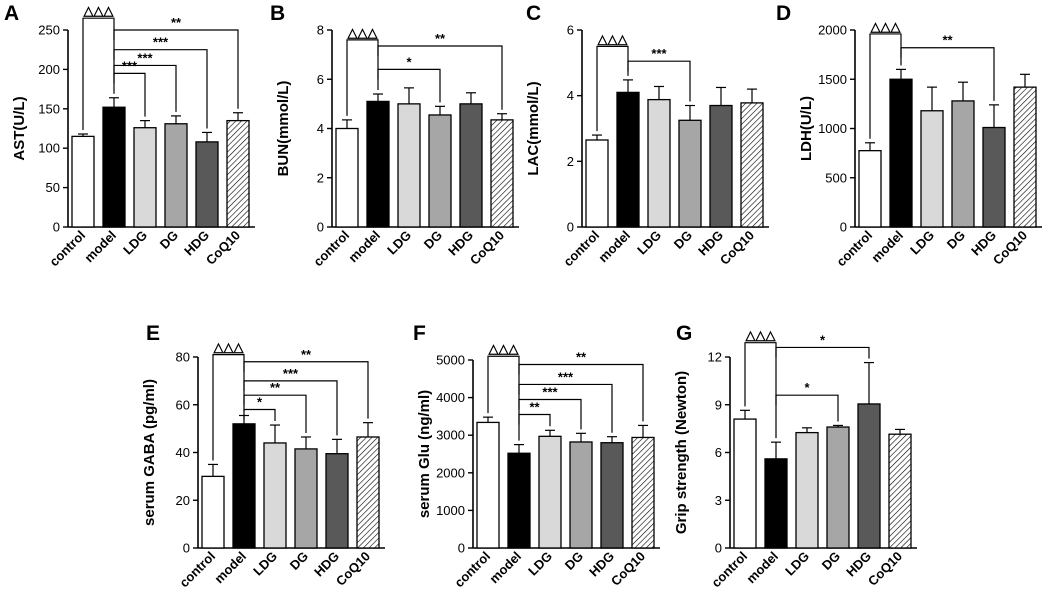 The width and height of the screenshot is (1052, 604). Describe the element at coordinates (570, 30) in the screenshot. I see `y-tick-label: 6` at that location.